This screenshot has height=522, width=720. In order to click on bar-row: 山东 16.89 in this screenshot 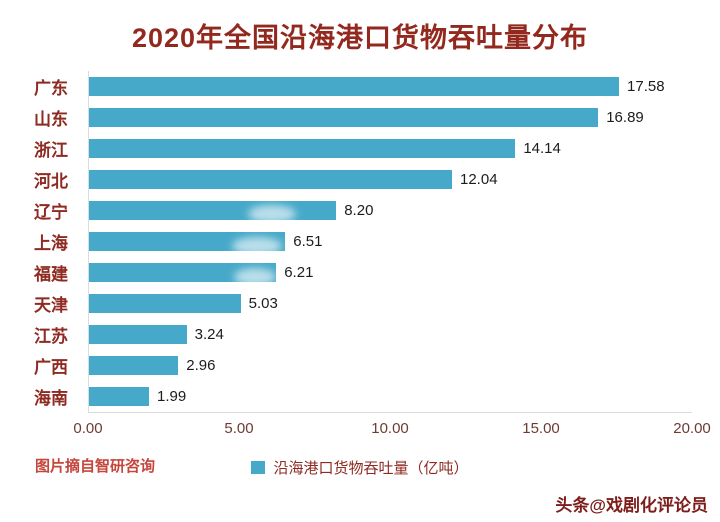, I will do `click(361, 117)`.